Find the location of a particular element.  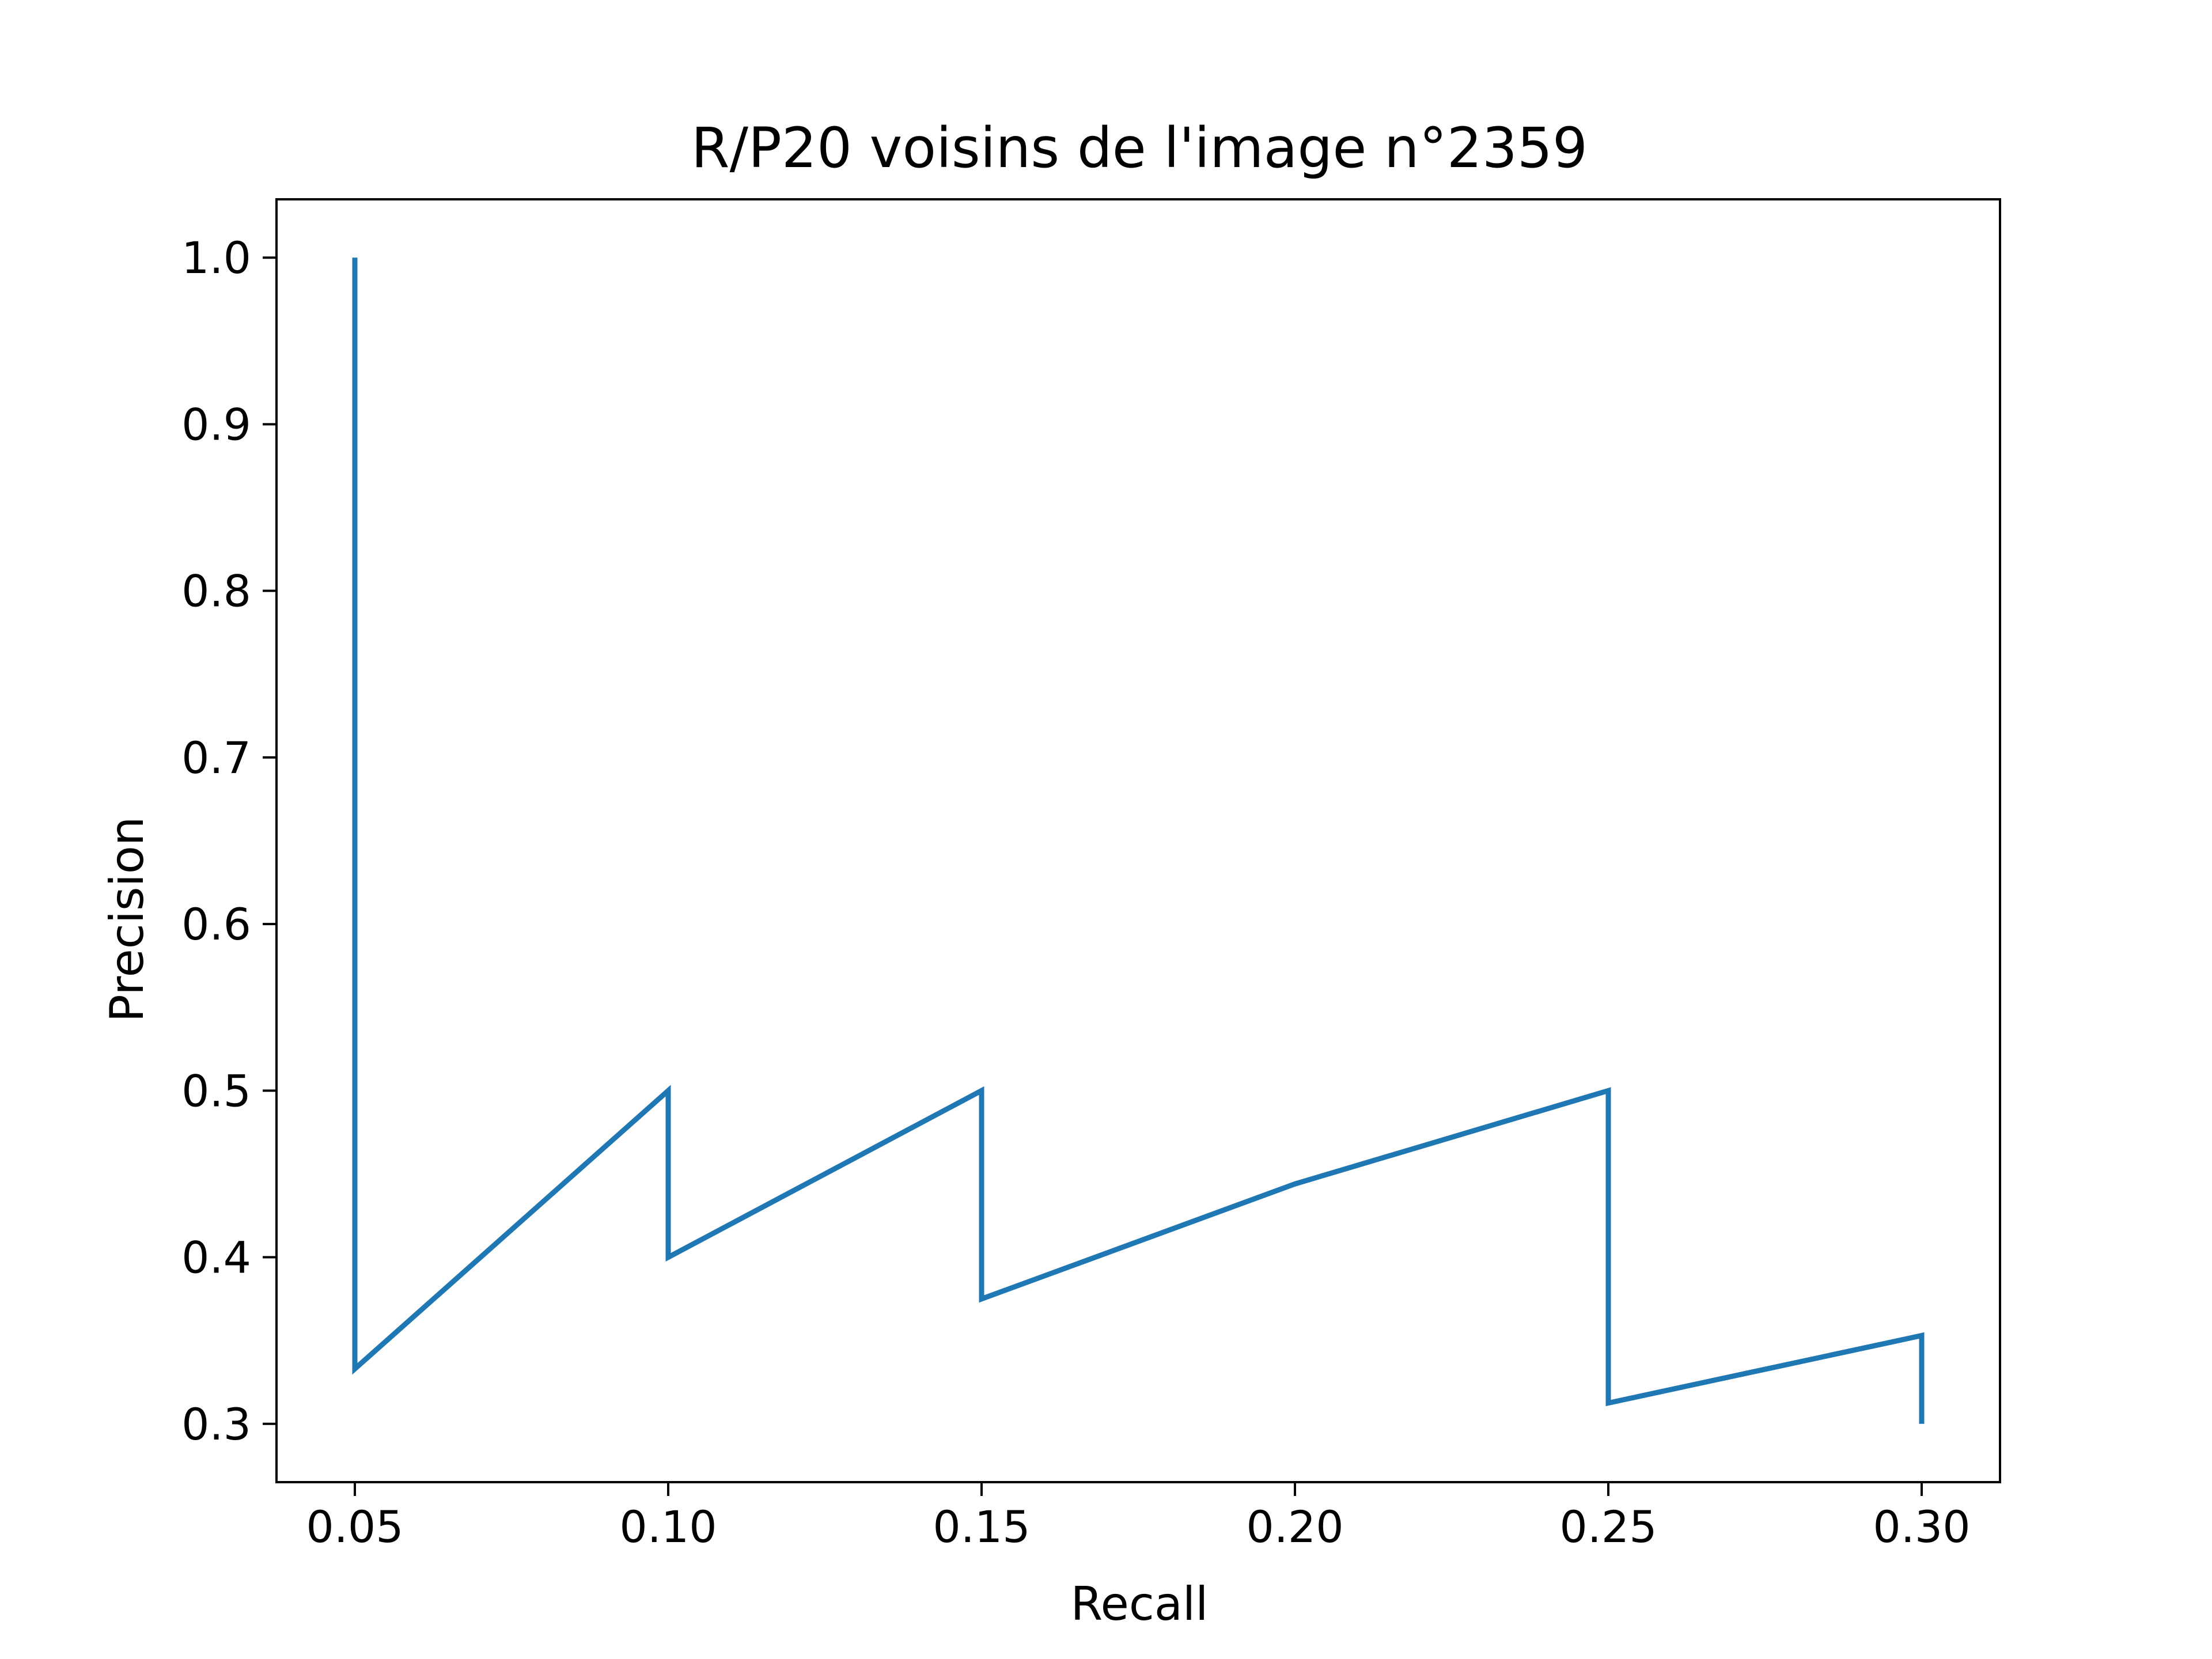

y-axis-label: Precision is located at coordinates (127, 919).